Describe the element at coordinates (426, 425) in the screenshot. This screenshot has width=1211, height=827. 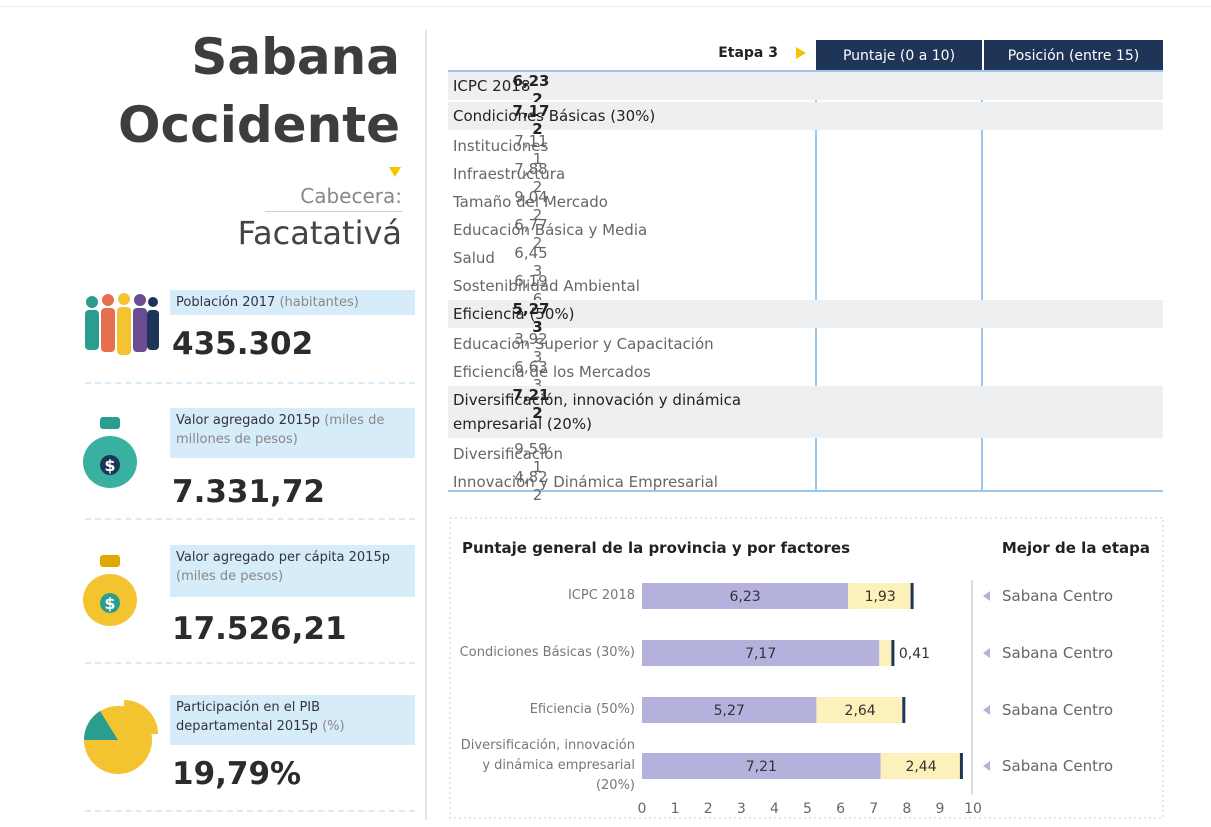
I see `divider` at that location.